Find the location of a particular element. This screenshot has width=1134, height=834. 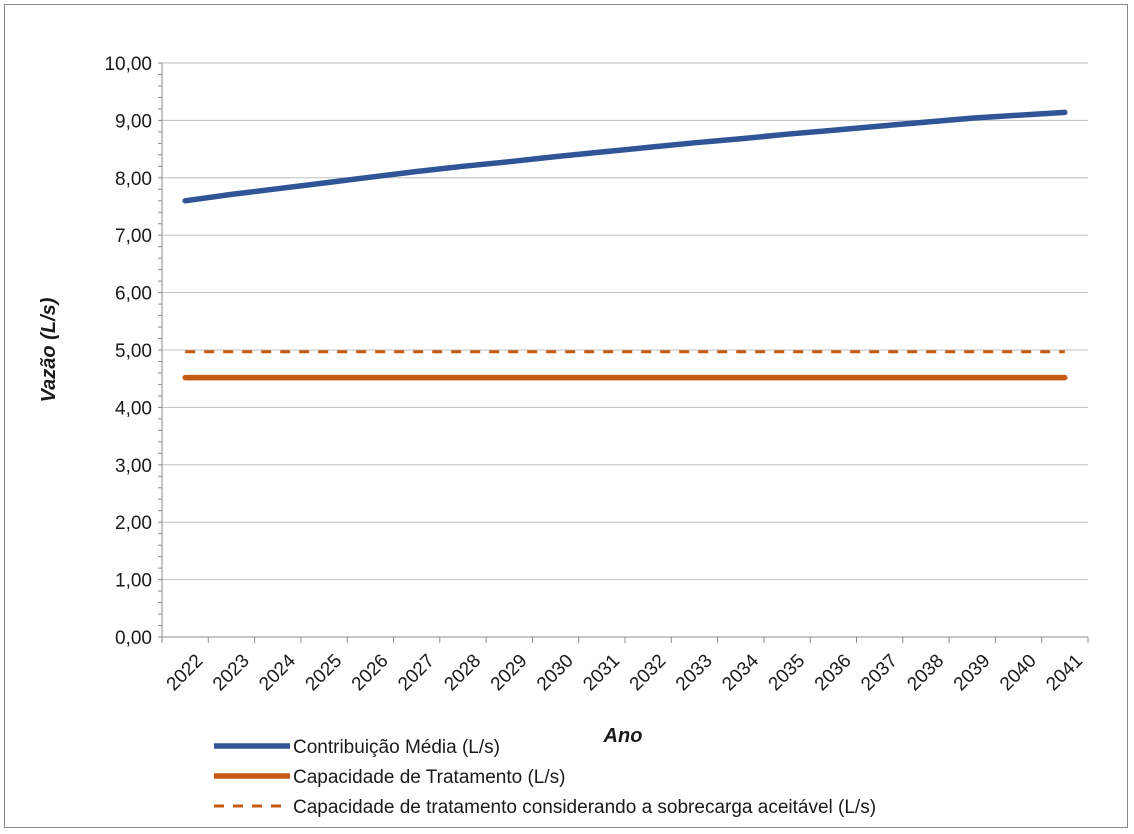

x-tick-label: 2025 is located at coordinates (324, 672).